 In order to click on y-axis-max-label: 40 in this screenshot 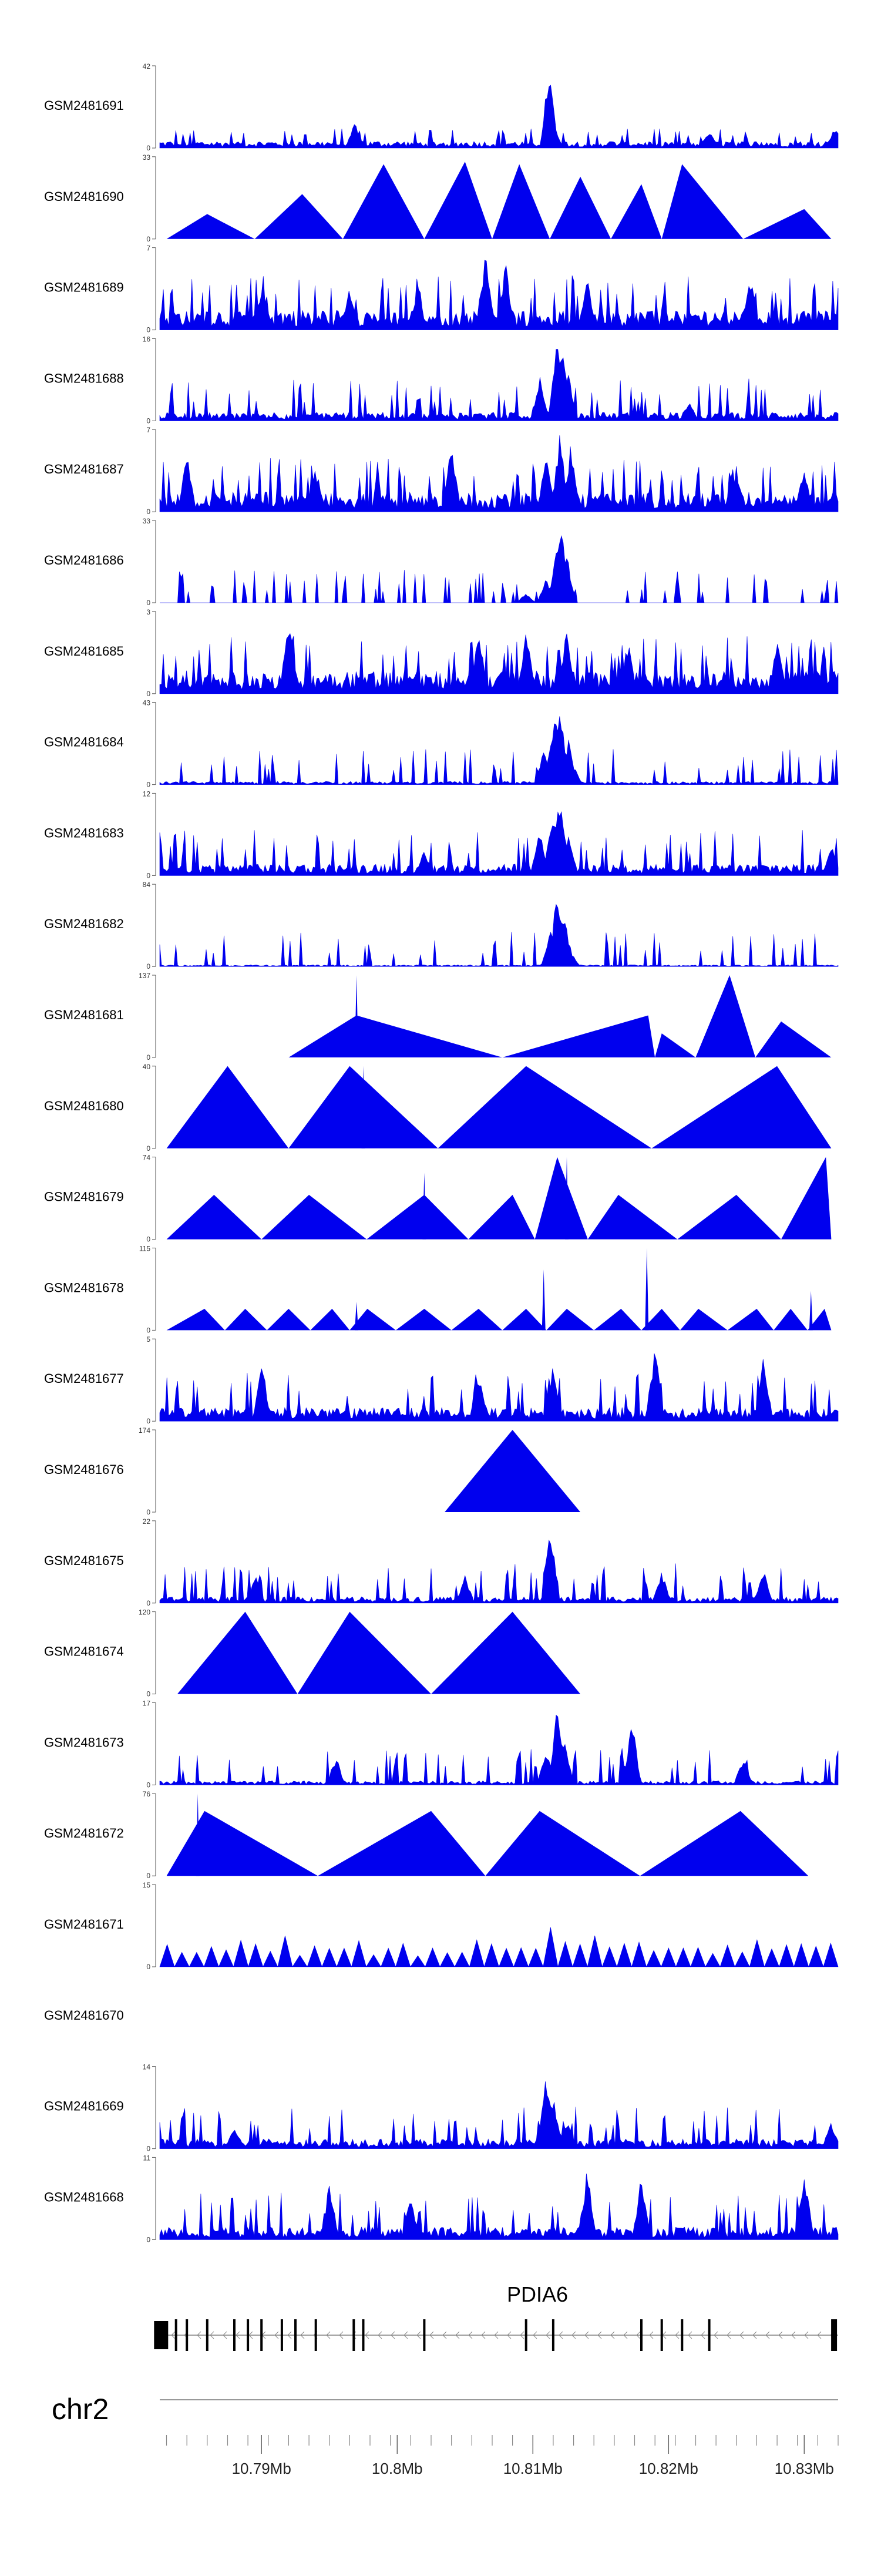, I will do `click(147, 1067)`.